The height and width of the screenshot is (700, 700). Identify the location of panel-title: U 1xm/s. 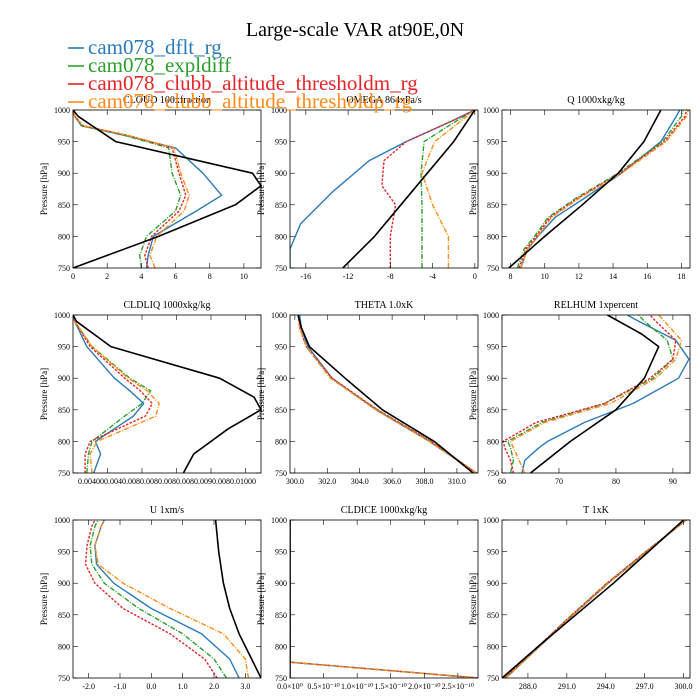
(167, 510).